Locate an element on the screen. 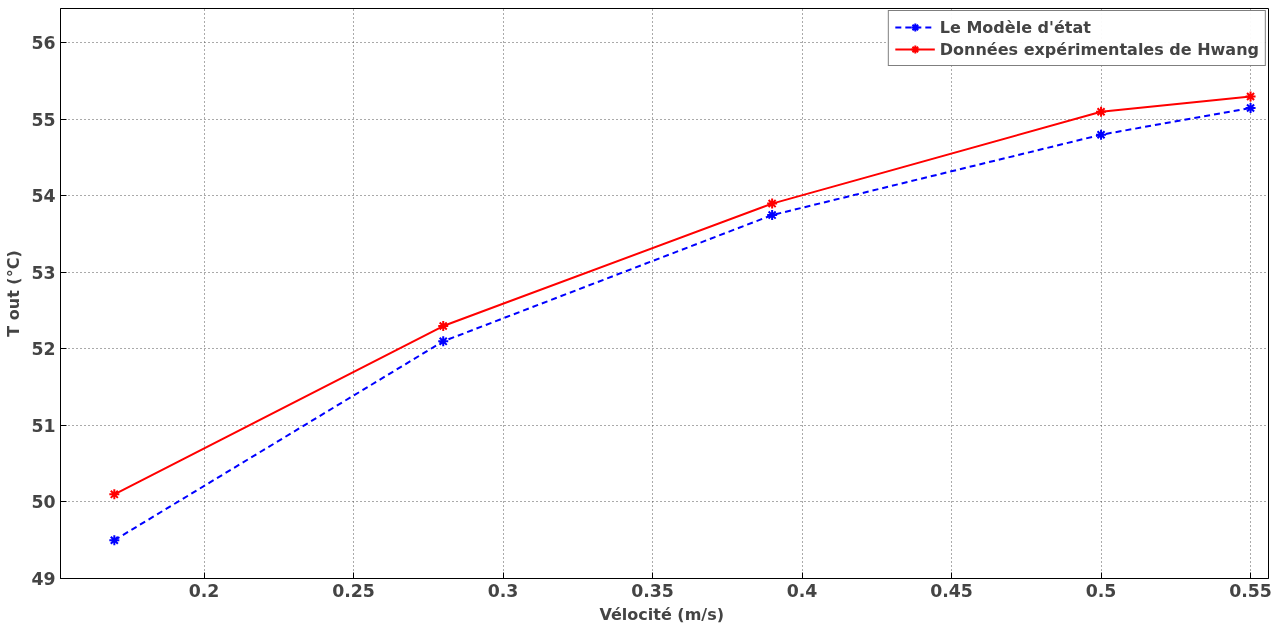 This screenshot has width=1282, height=628. y-tick-label: 55 is located at coordinates (43, 119).